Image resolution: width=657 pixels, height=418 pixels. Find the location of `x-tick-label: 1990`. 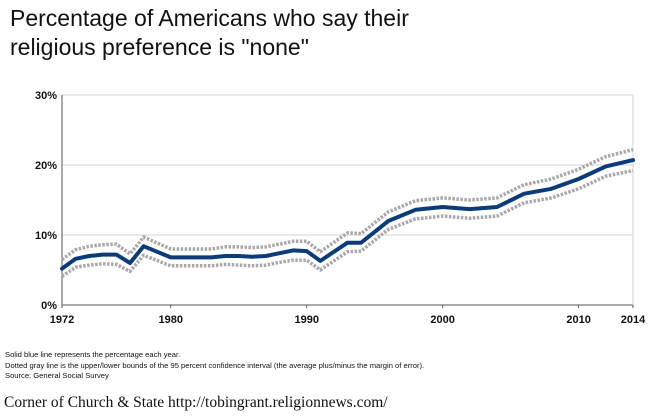

x-tick-label: 1990 is located at coordinates (306, 320).